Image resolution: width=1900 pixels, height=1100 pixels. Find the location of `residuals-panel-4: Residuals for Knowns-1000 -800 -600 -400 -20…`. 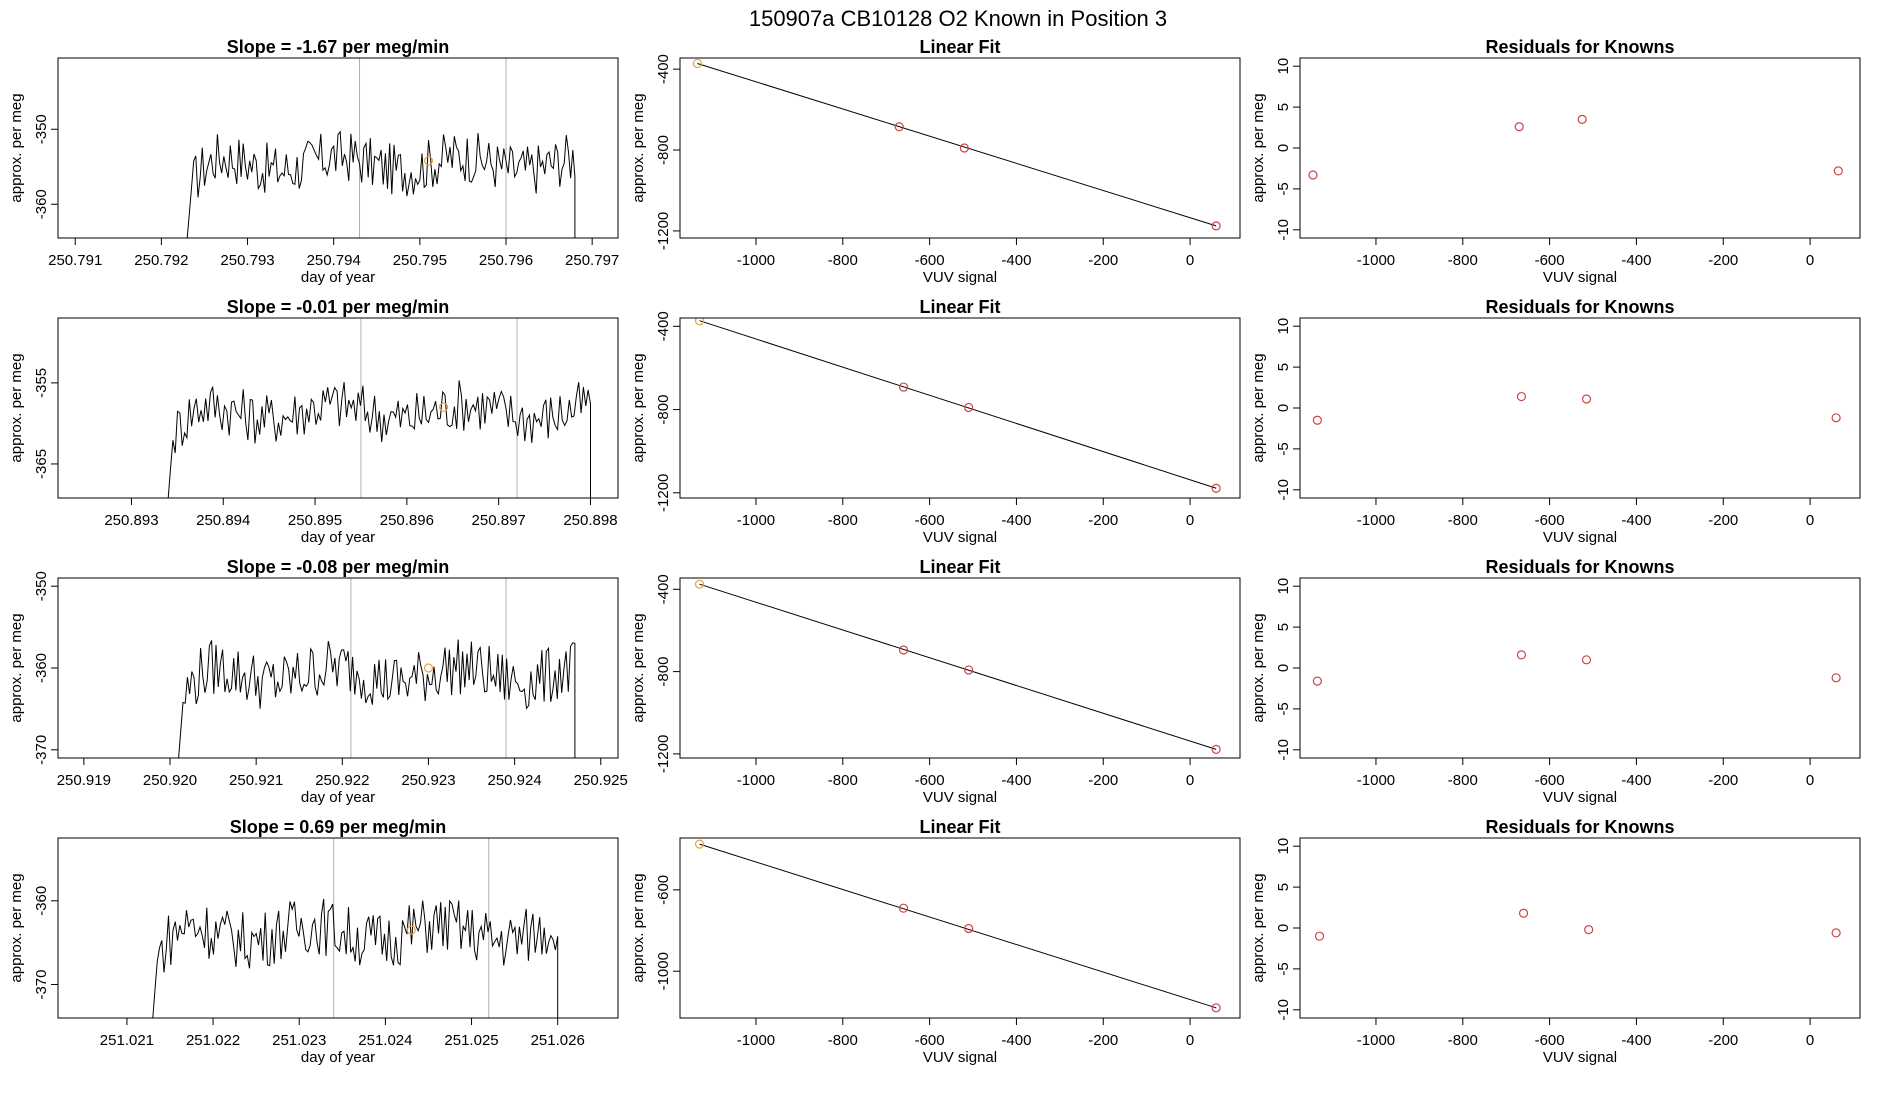

residuals-panel-4: Residuals for Knowns-1000 -800 -600 -400 -20… is located at coordinates (1555, 941).